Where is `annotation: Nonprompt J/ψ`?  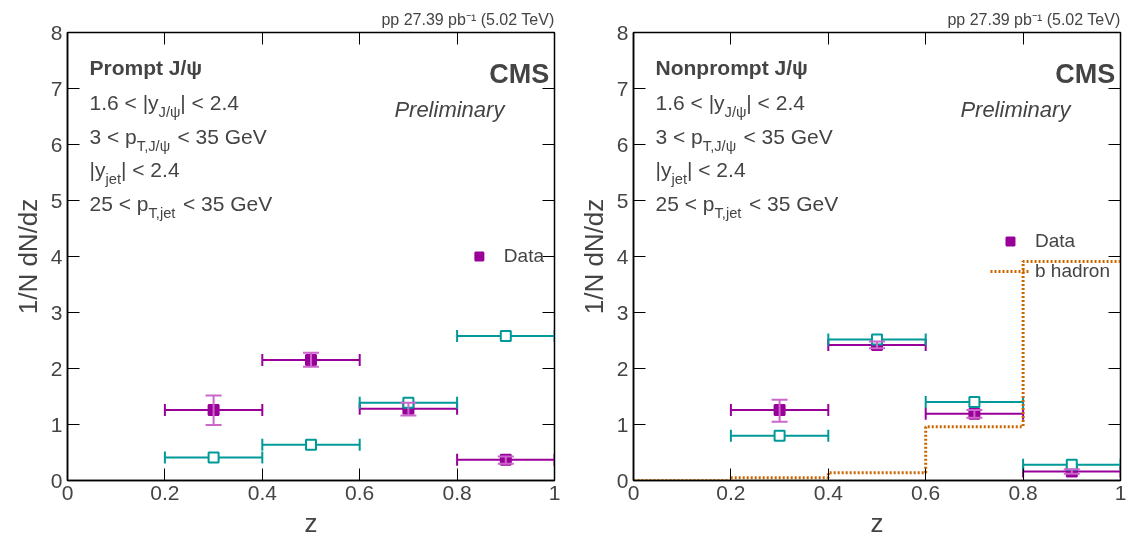
annotation: Nonprompt J/ψ is located at coordinates (731, 68).